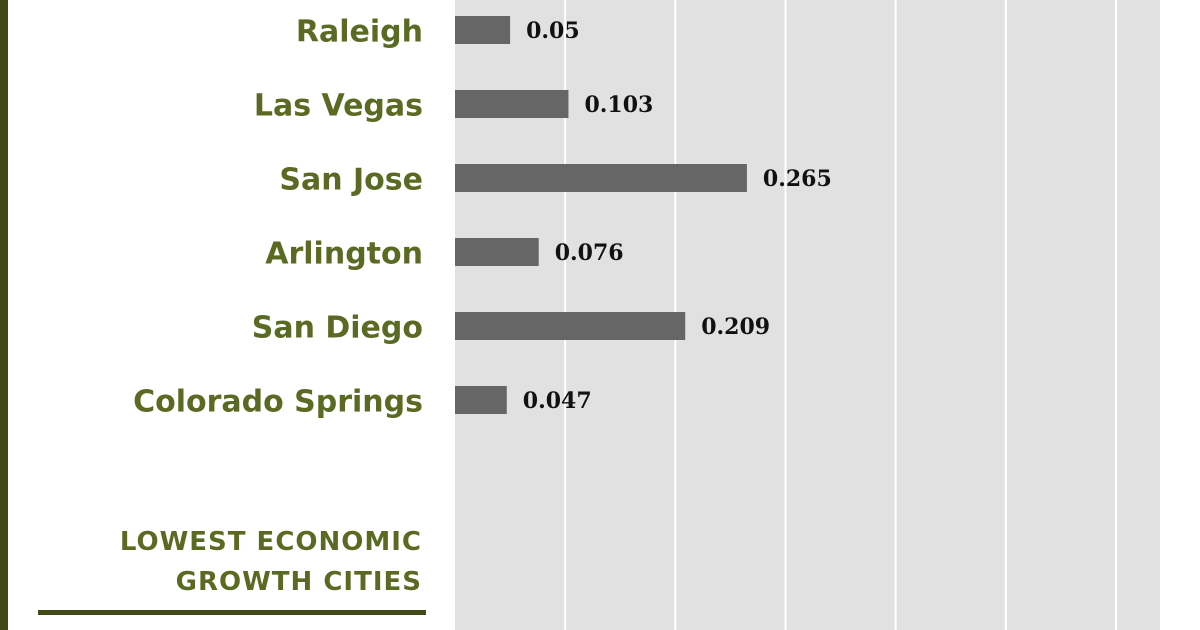 This screenshot has height=630, width=1200. What do you see at coordinates (337, 328) in the screenshot?
I see `category-label: San Diego` at bounding box center [337, 328].